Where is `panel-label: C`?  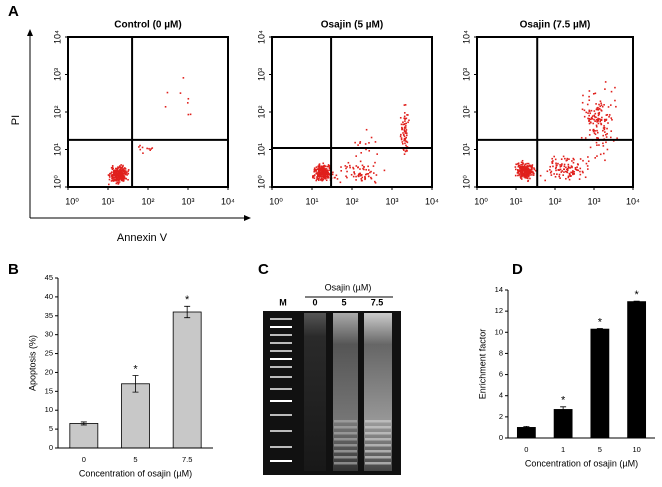 panel-label: C is located at coordinates (263, 269).